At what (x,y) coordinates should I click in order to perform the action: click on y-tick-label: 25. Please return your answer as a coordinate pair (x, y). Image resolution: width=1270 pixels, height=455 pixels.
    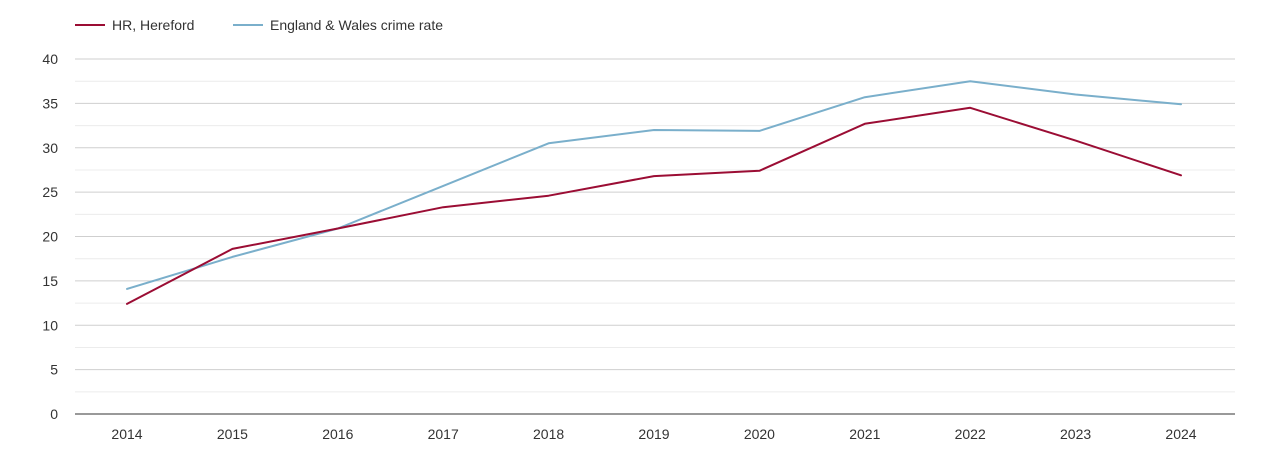
    Looking at the image, I should click on (50, 192).